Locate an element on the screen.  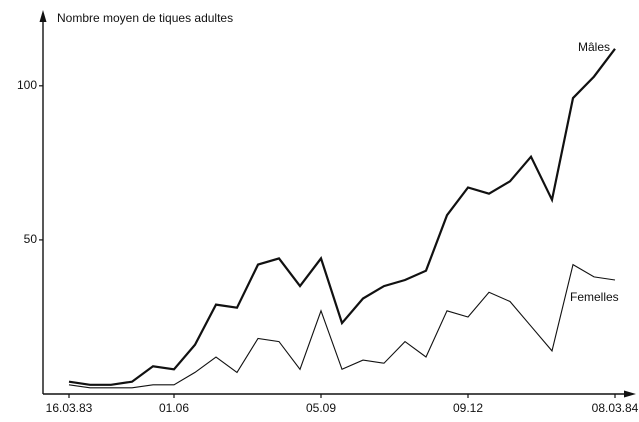
x-tick-label: 08.03.84 is located at coordinates (615, 408).